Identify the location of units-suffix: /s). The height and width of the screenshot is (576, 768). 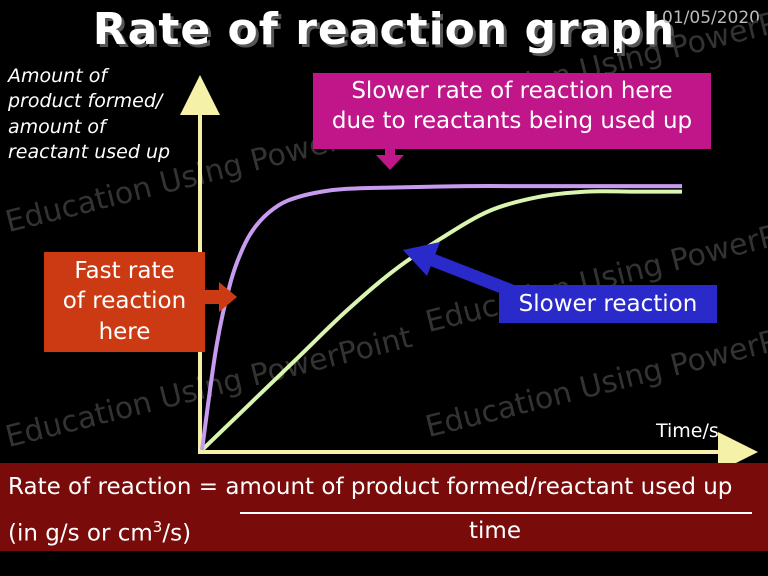
(177, 533).